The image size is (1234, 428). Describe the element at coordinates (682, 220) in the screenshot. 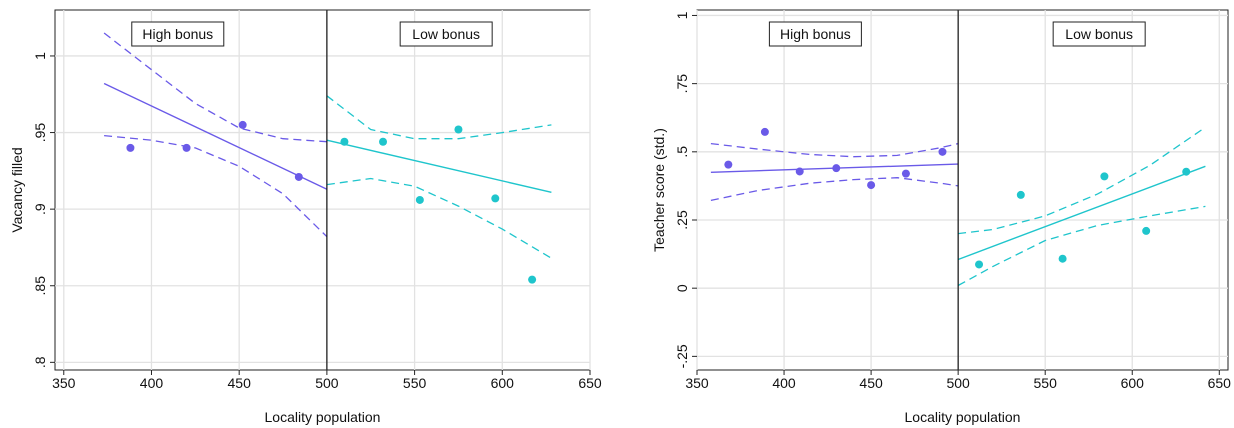

I see `y-tick-label: .25` at that location.